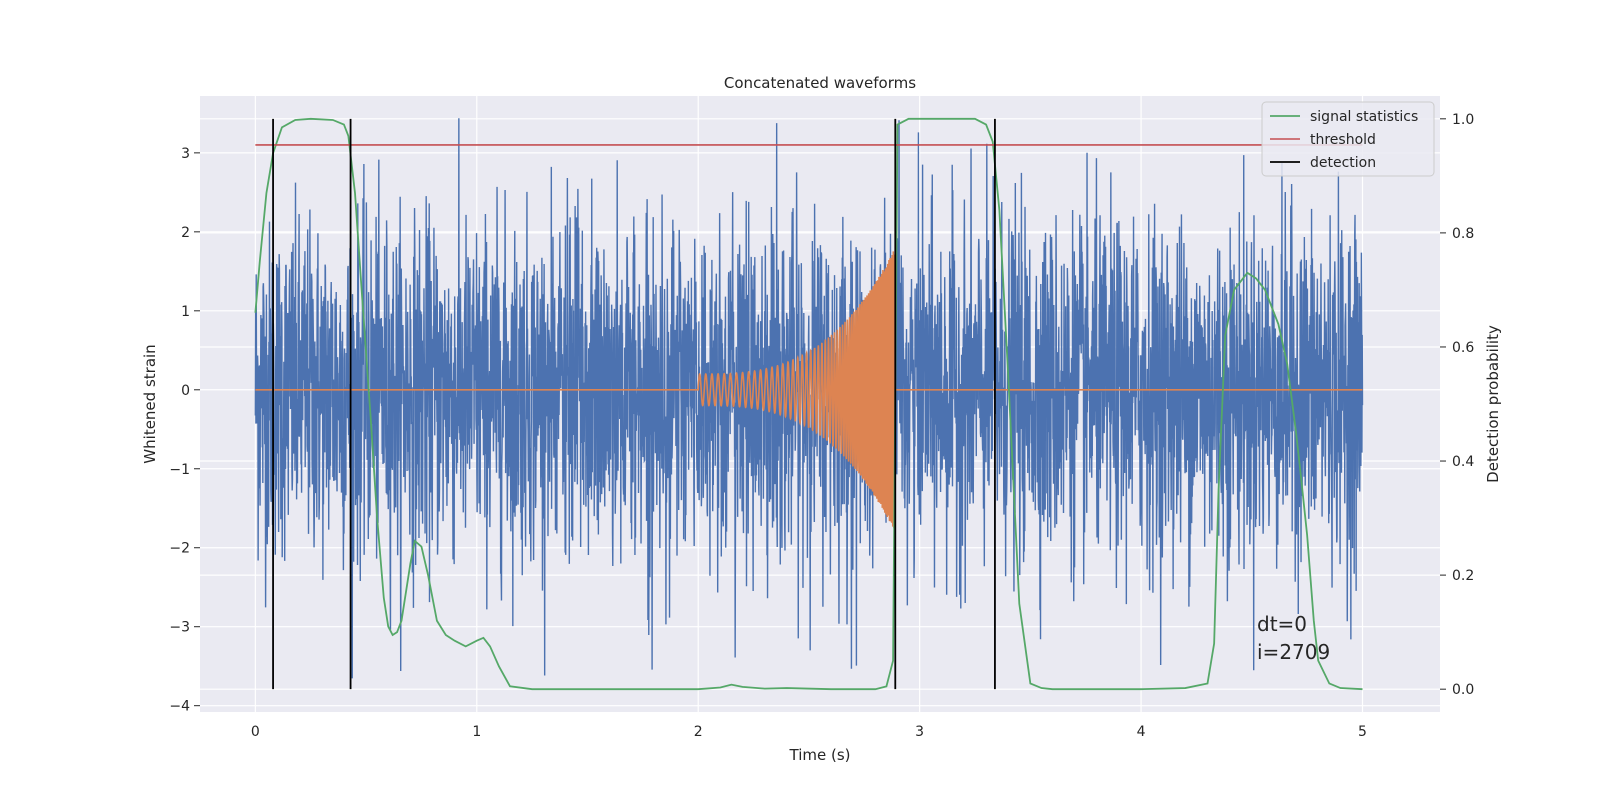 The width and height of the screenshot is (1600, 800). What do you see at coordinates (1457, 405) in the screenshot?
I see `y2-axis-ticks: 0.0 0.2 0.4 0.6 0.8 1.0` at bounding box center [1457, 405].